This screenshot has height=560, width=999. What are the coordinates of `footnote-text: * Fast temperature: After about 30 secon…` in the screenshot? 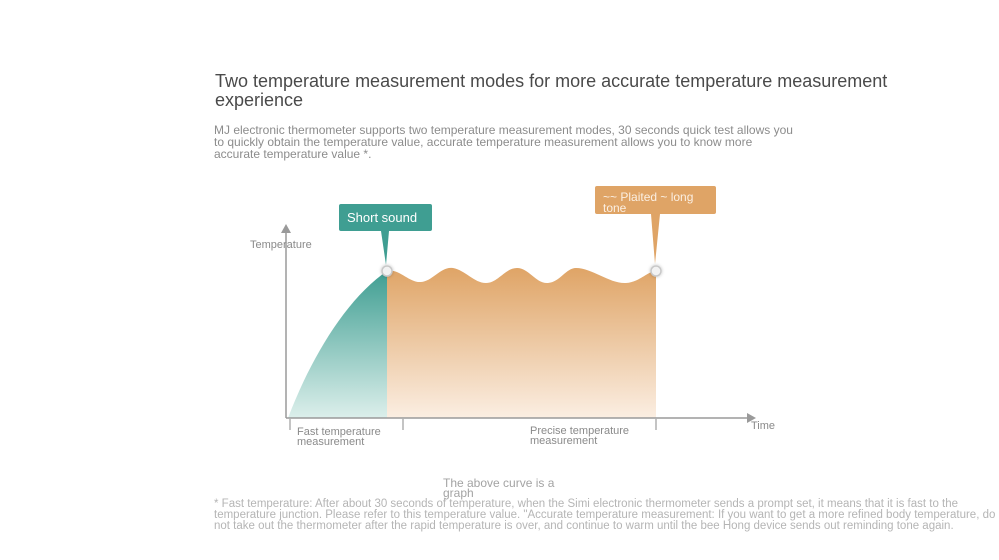 It's located at (605, 515).